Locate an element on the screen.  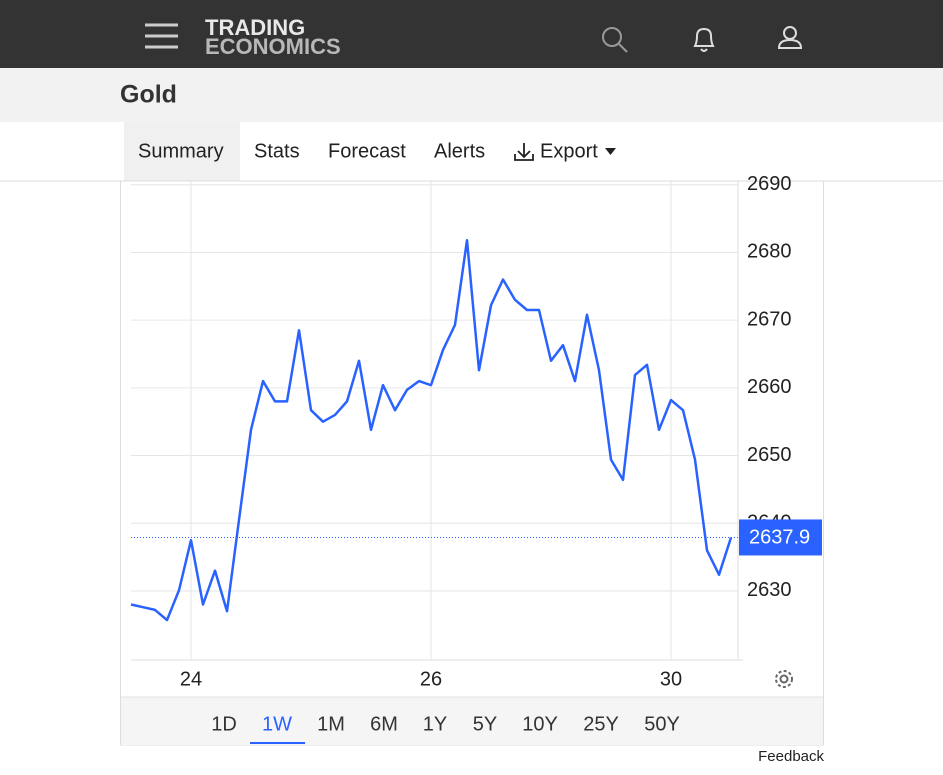
top-bar is located at coordinates (471, 34).